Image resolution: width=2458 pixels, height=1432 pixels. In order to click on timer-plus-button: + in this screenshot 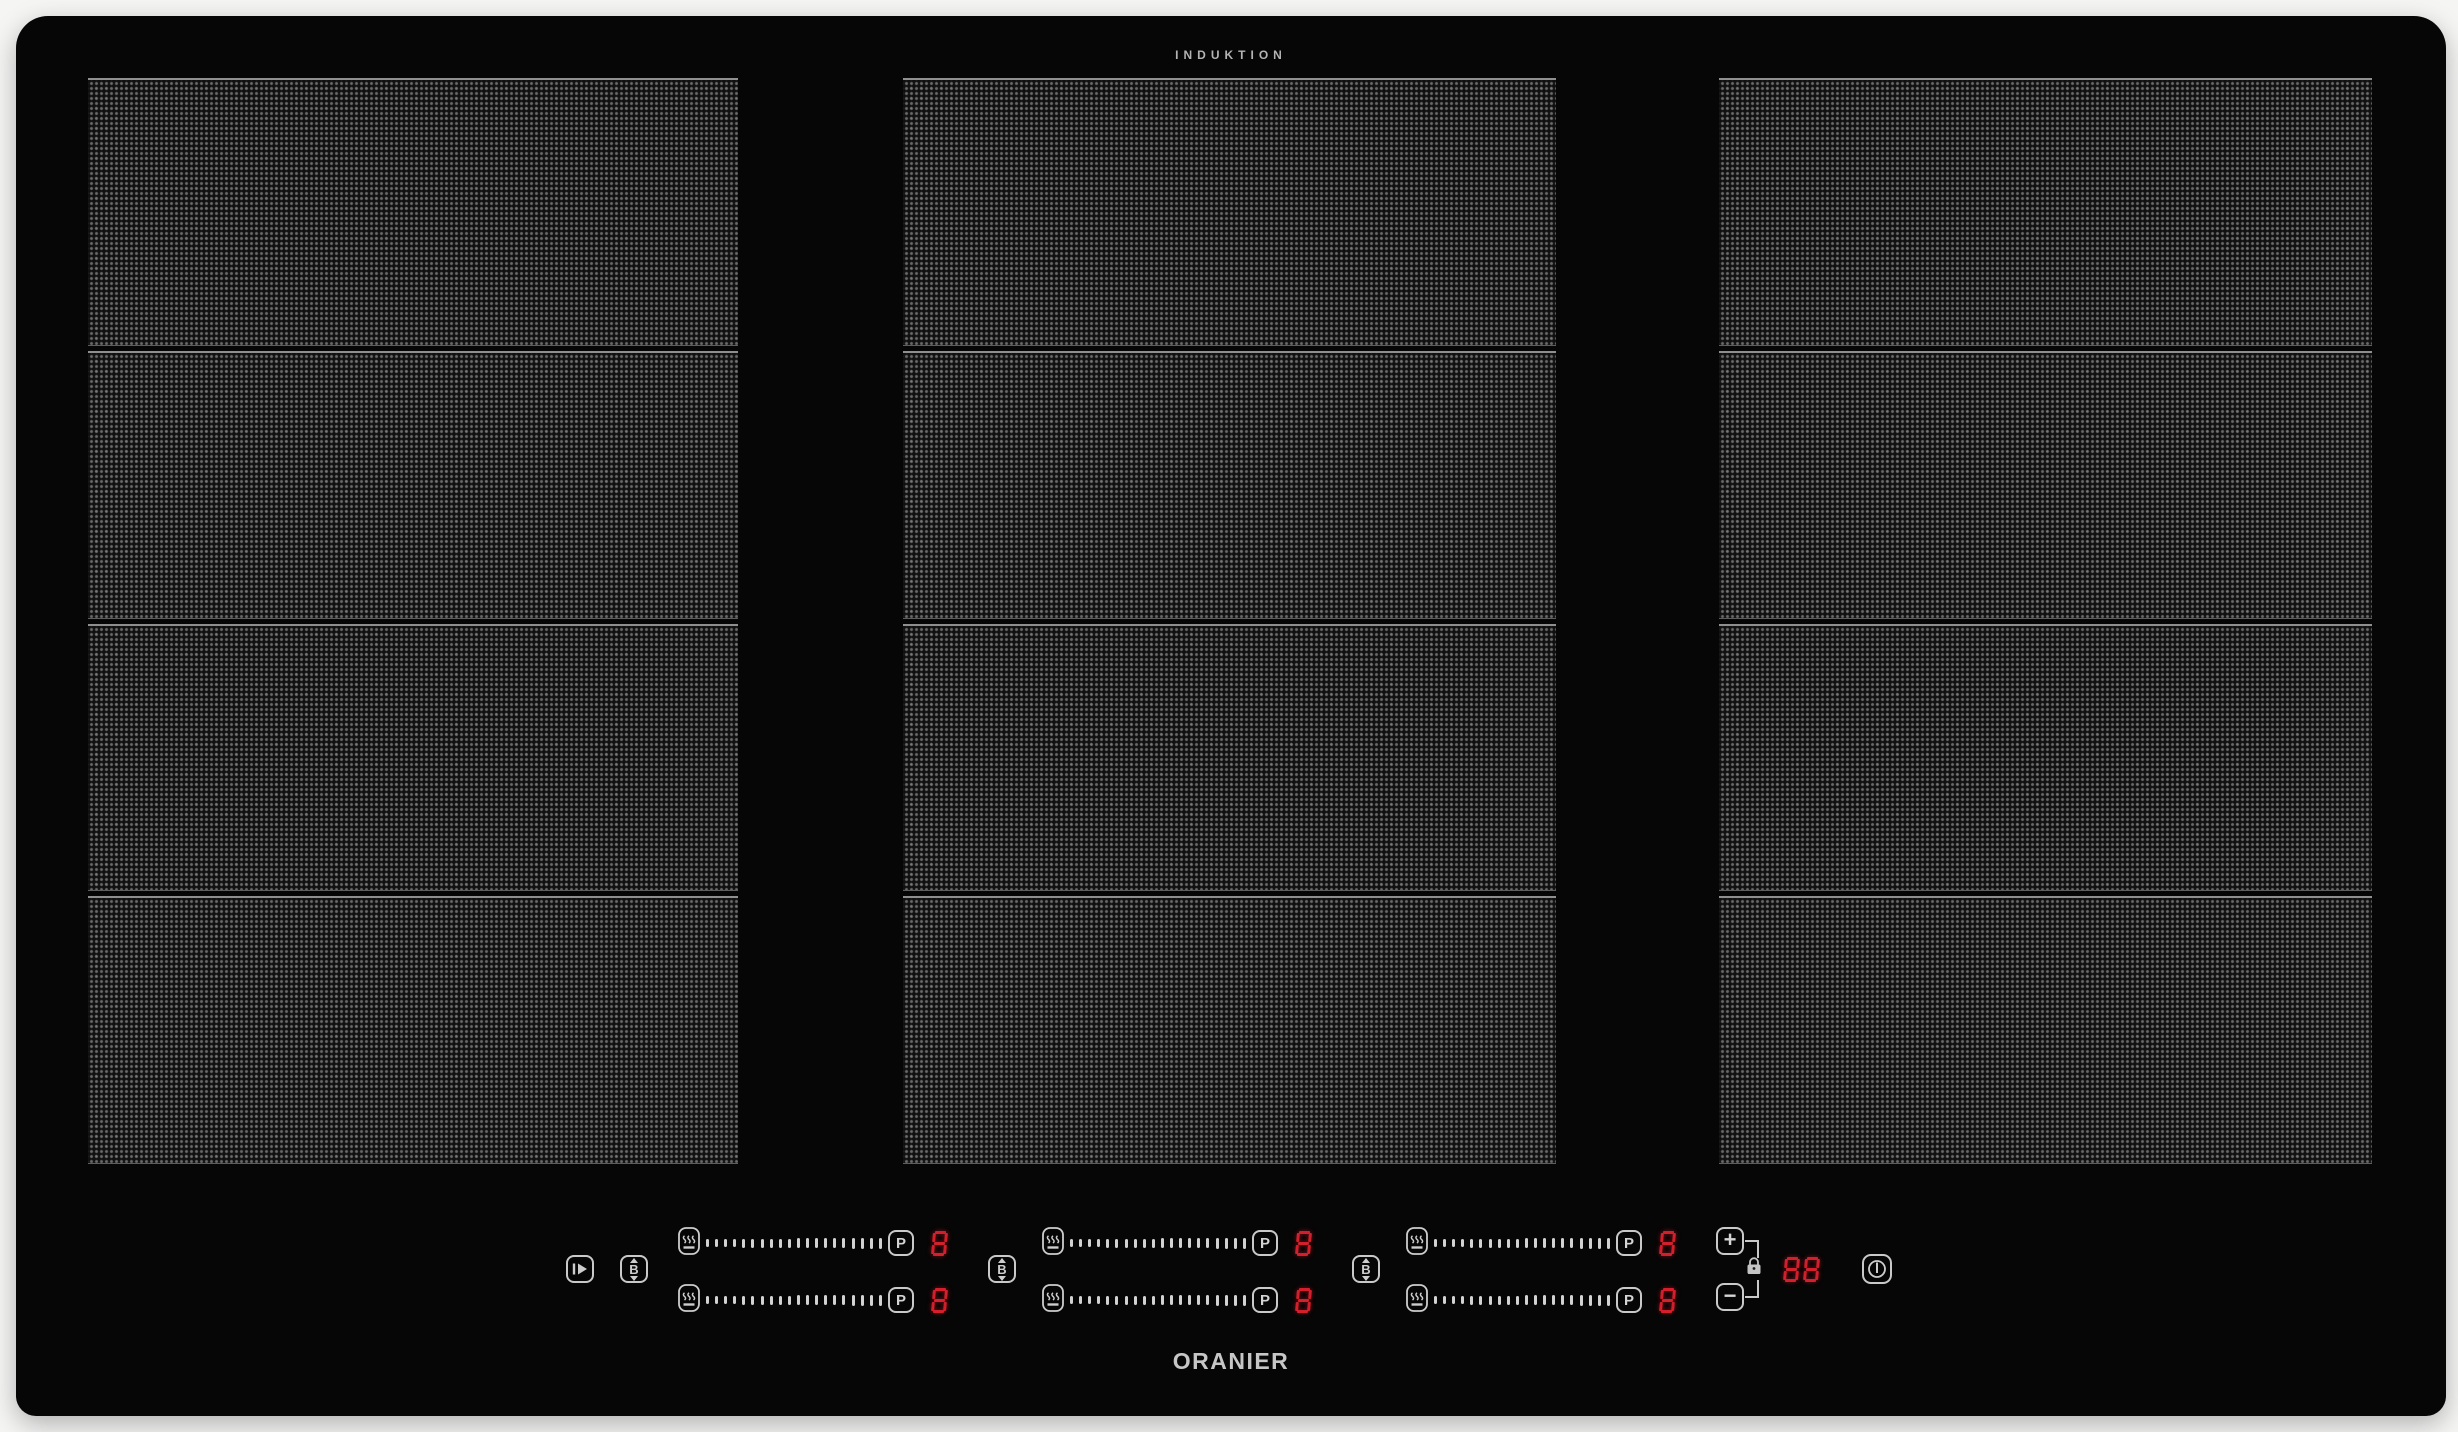, I will do `click(1730, 1241)`.